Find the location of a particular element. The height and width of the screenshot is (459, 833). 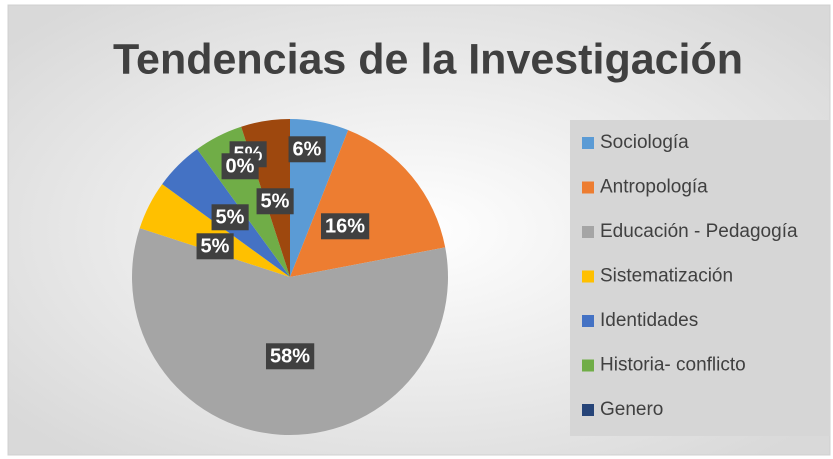

data-label: 6% is located at coordinates (307, 149).